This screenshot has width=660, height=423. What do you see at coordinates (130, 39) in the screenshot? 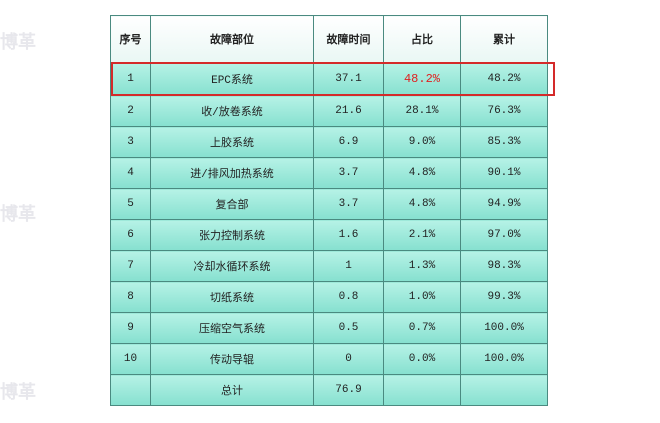
I see `header-cell: 序号` at bounding box center [130, 39].